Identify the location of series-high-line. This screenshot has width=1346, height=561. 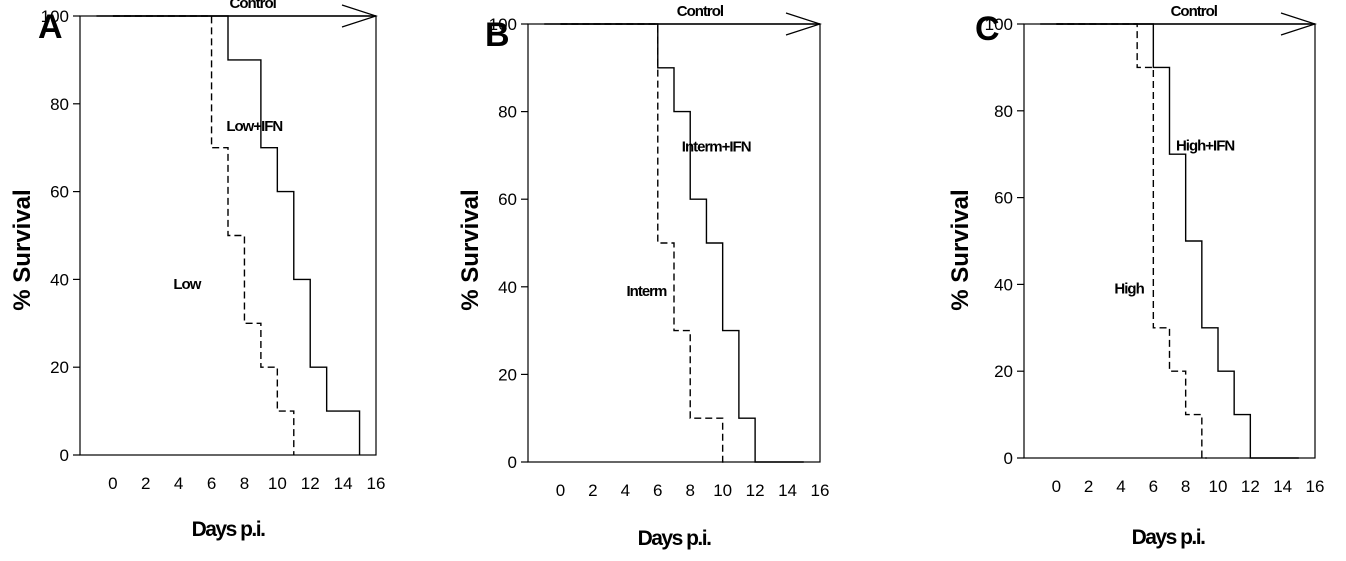
(1131, 241).